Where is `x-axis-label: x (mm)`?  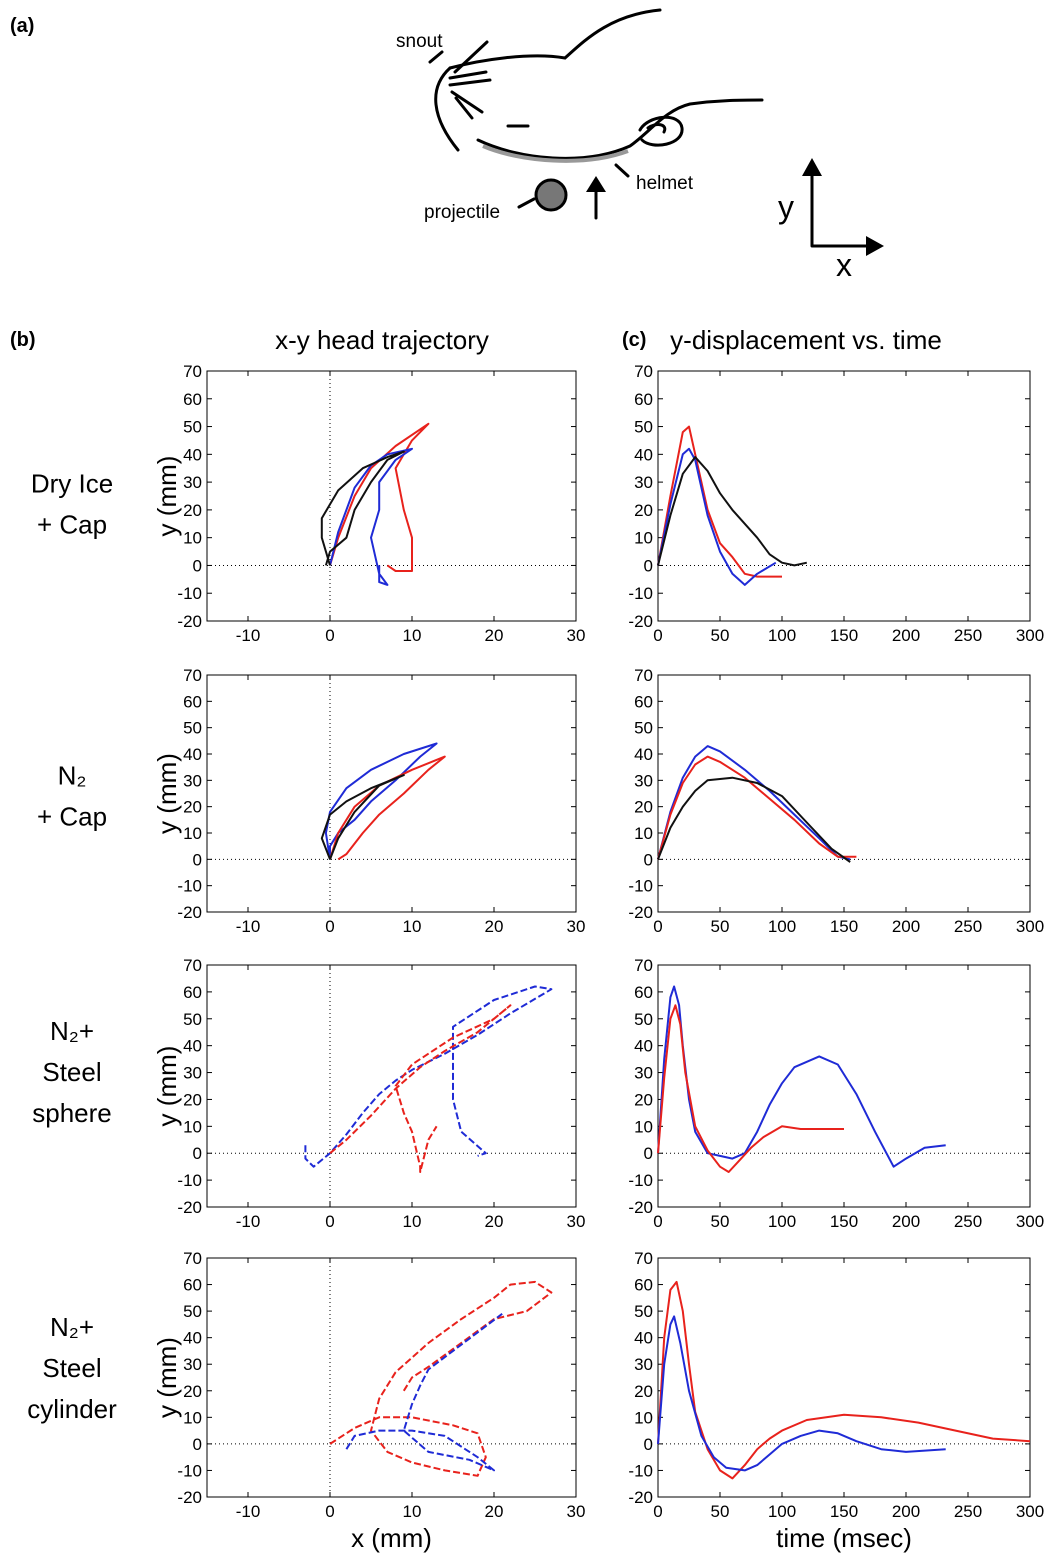
x-axis-label: x (mm) is located at coordinates (391, 1538).